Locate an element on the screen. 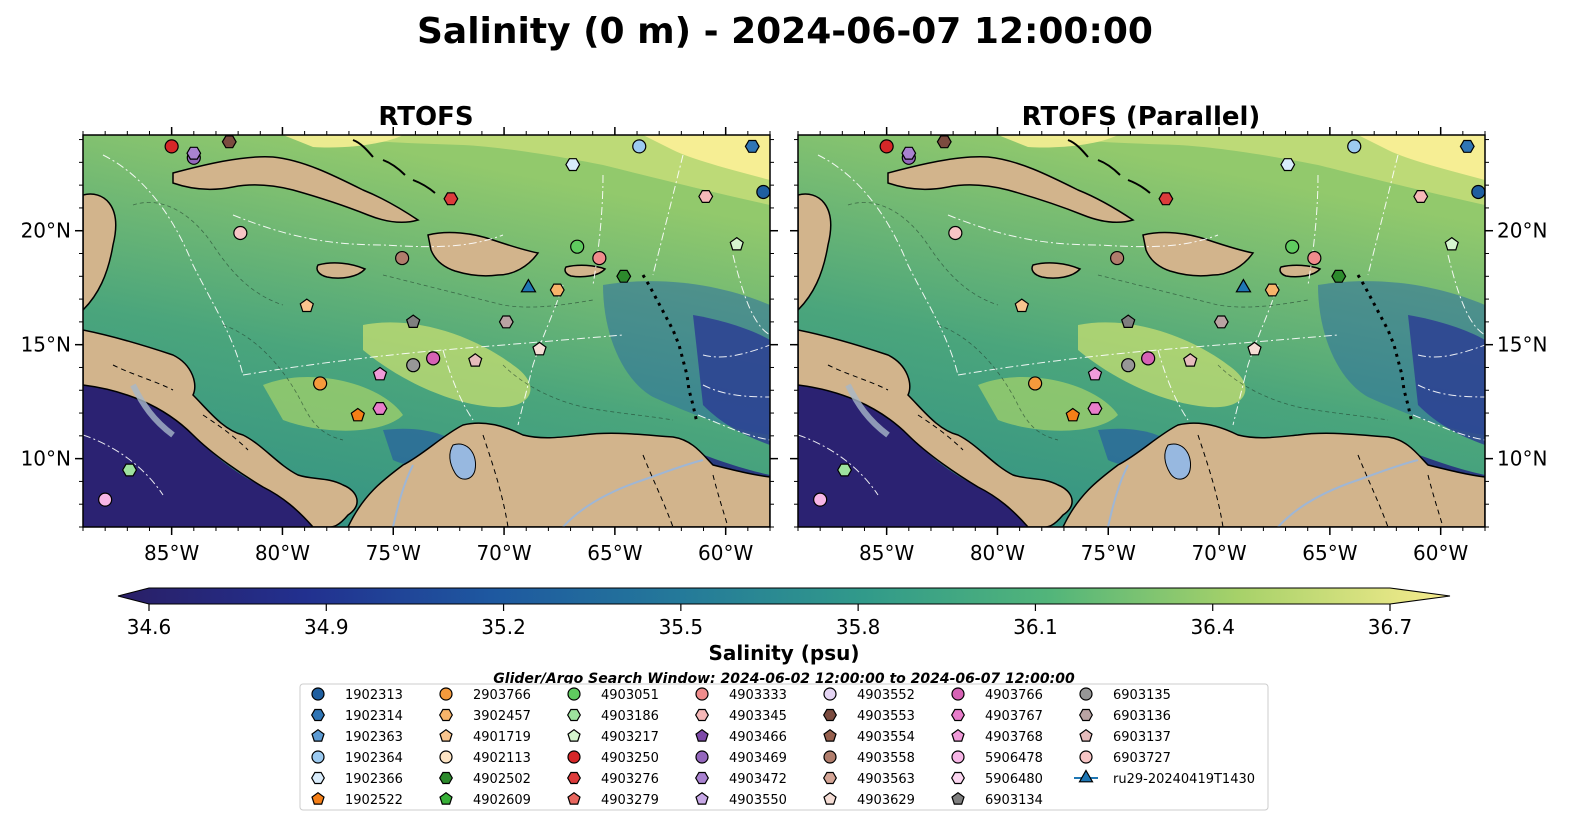  legend-item: 4902609 is located at coordinates (485, 799).